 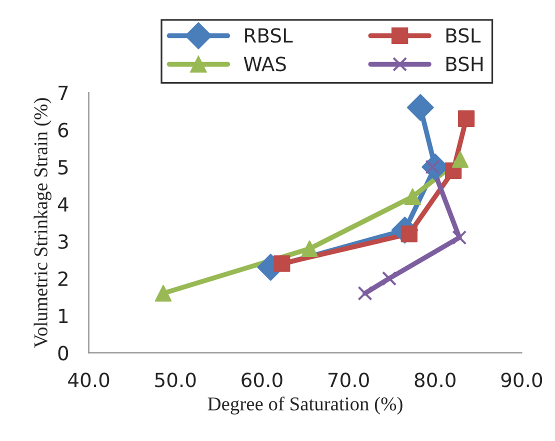 I want to click on legend-label: BSL, so click(x=463, y=35).